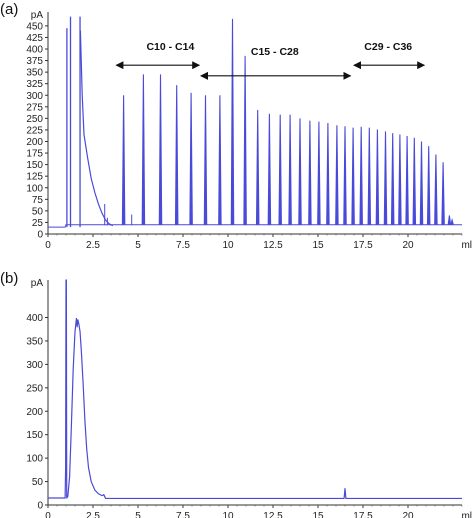 This screenshot has height=518, width=474. What do you see at coordinates (170, 47) in the screenshot?
I see `range-label: C10 - C14` at bounding box center [170, 47].